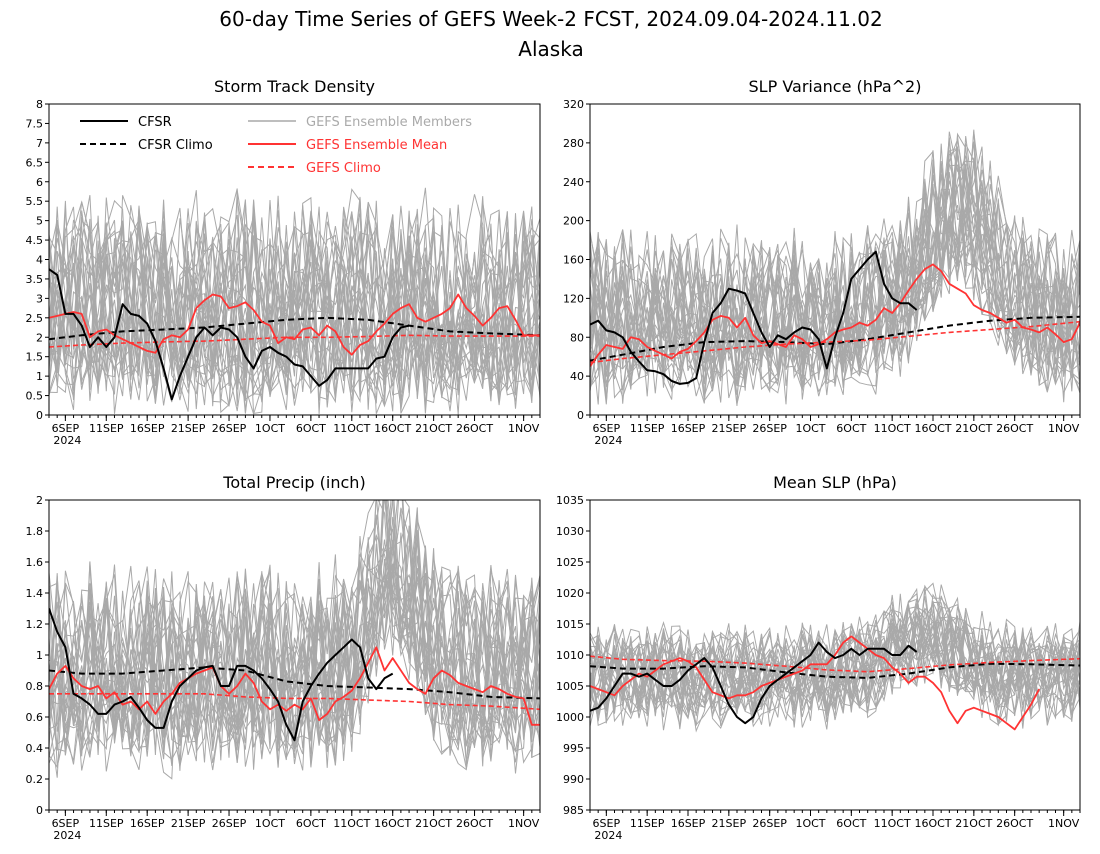  What do you see at coordinates (35, 593) in the screenshot?
I see `y-tick-label: 1.4` at bounding box center [35, 593].